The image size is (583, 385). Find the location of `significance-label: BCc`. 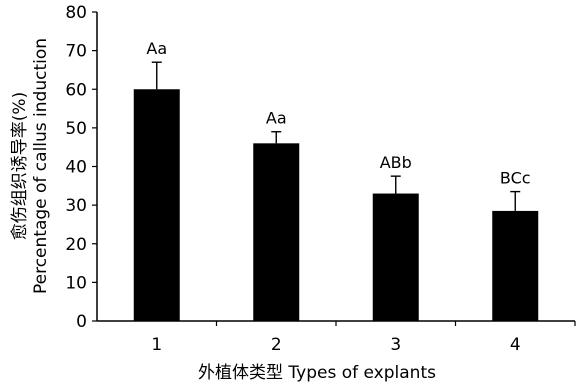

significance-label: BCc is located at coordinates (515, 178).